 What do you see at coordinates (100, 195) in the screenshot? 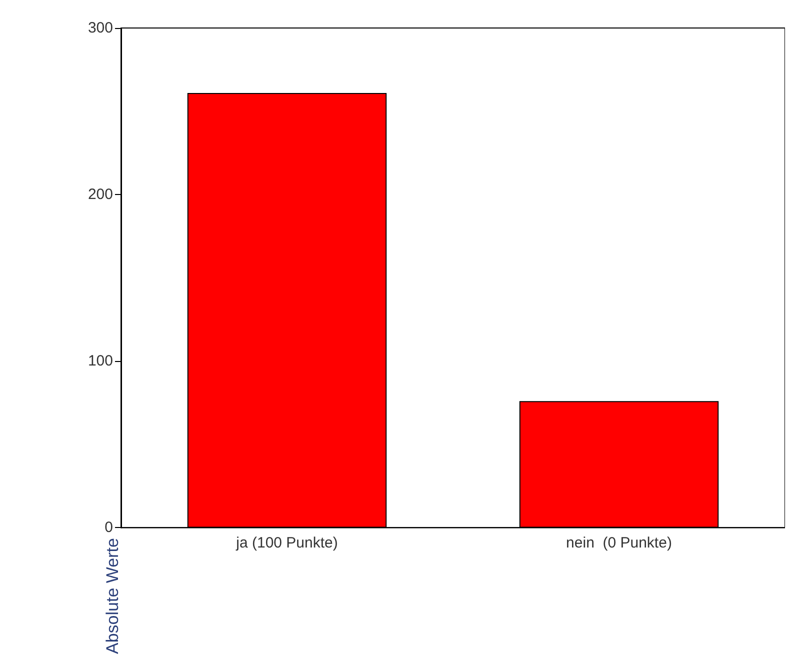
I see `y-tick-label: 200` at bounding box center [100, 195].